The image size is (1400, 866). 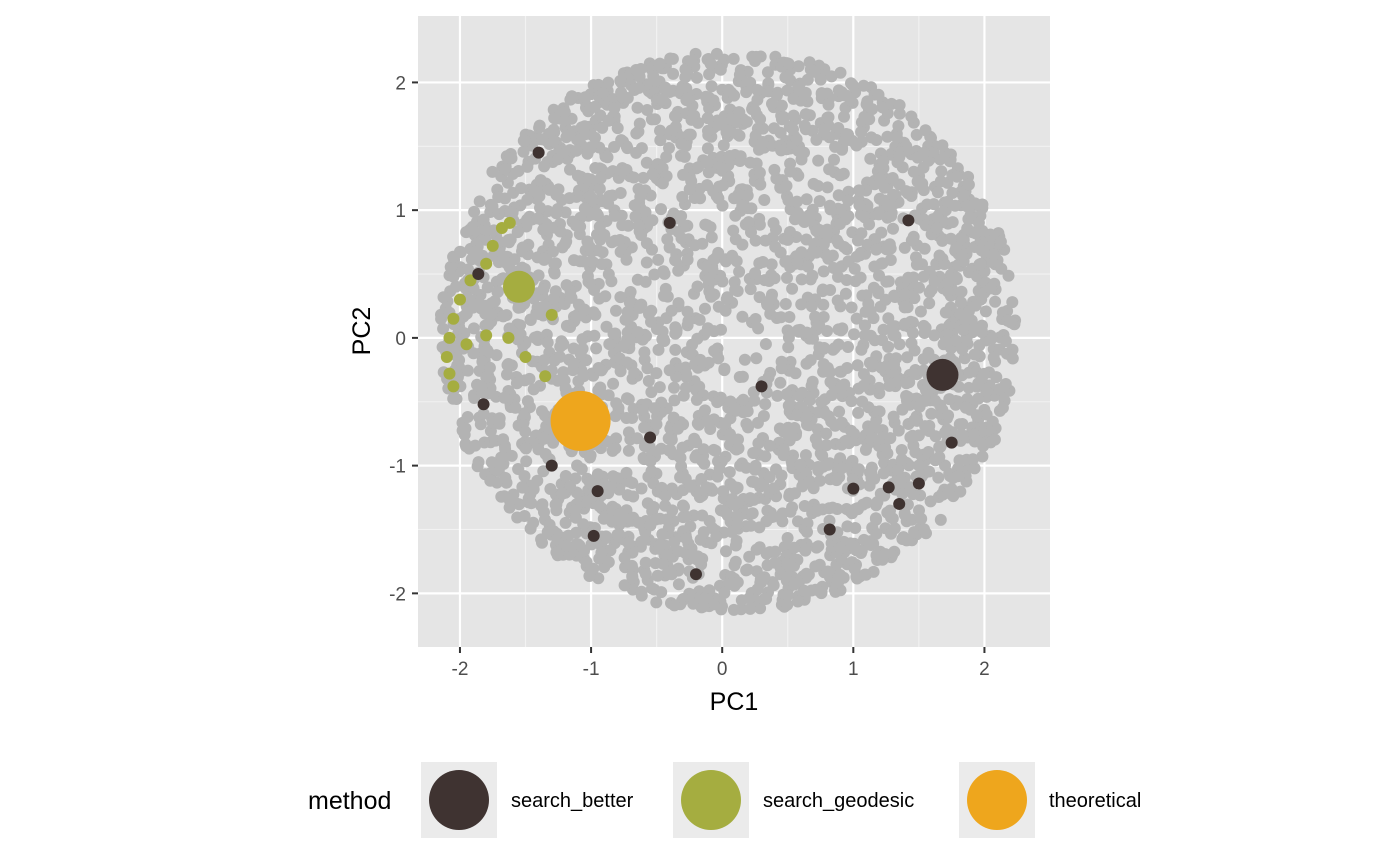 I want to click on y-tick-label: 0, so click(x=400, y=339).